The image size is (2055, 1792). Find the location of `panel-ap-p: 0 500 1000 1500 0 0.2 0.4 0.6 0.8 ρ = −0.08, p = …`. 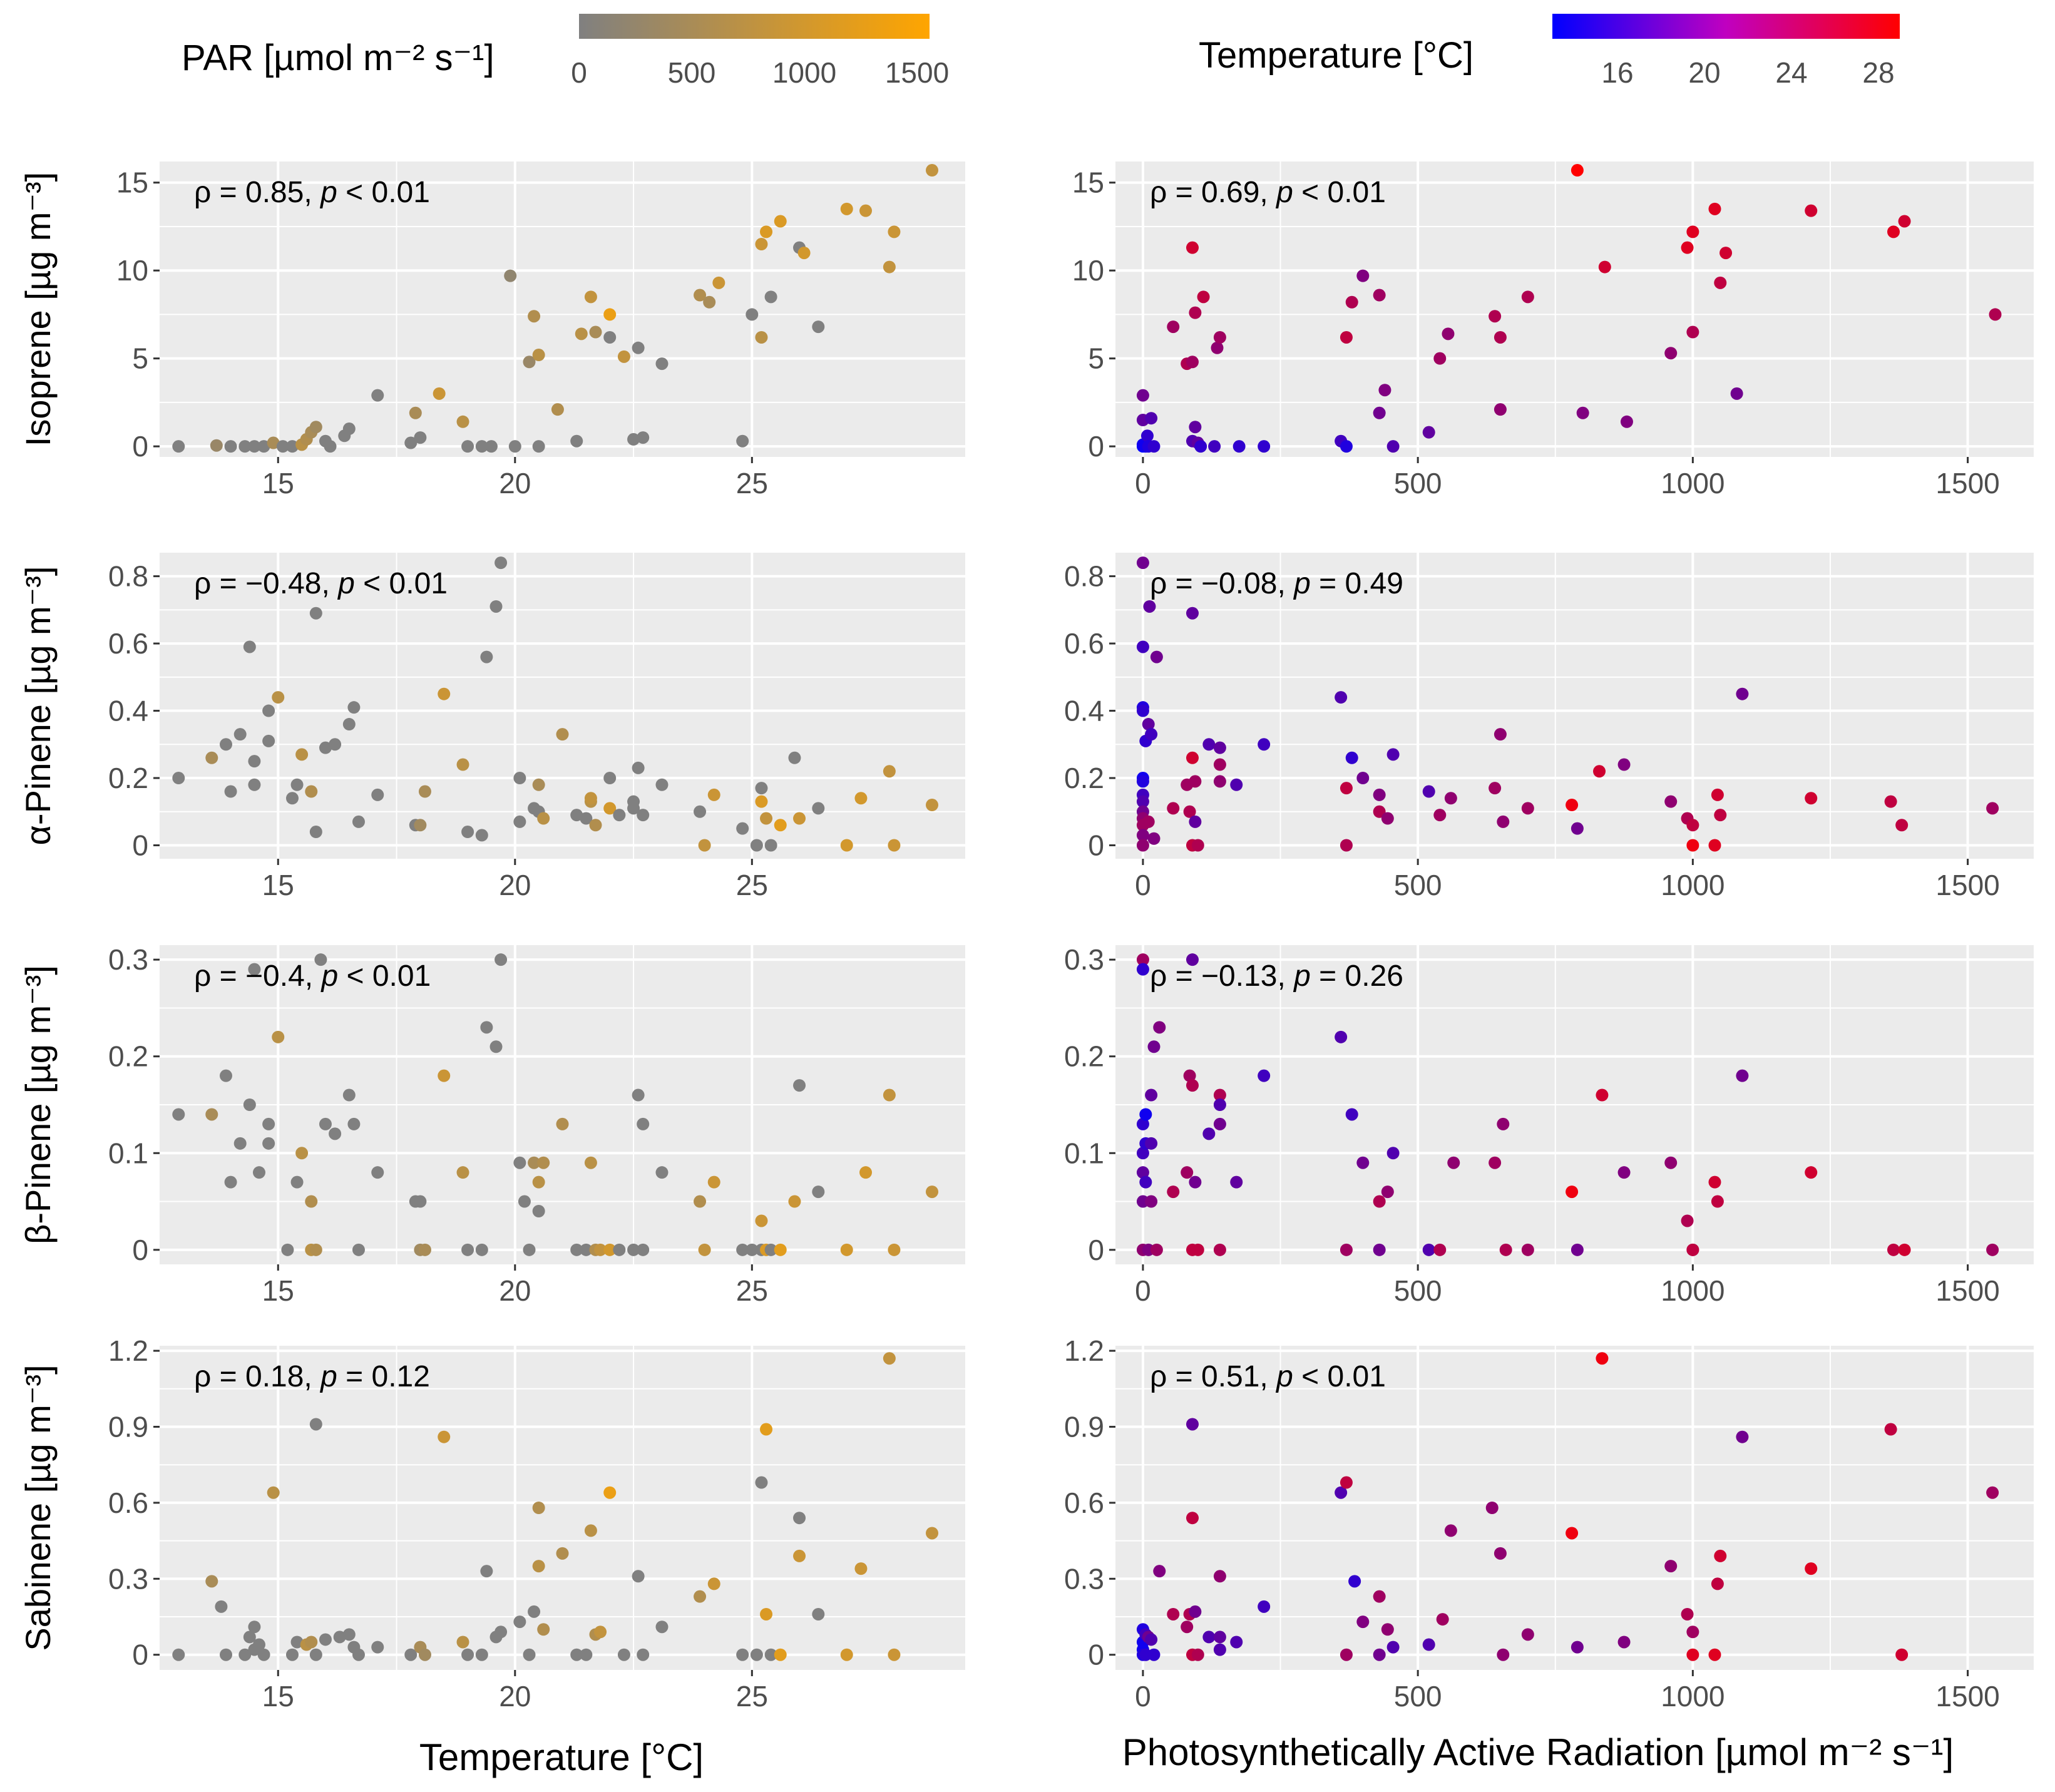

panel-ap-p: 0 500 1000 1500 0 0.2 0.4 0.6 0.8 ρ = −0.08, p = … is located at coordinates (1549, 727).